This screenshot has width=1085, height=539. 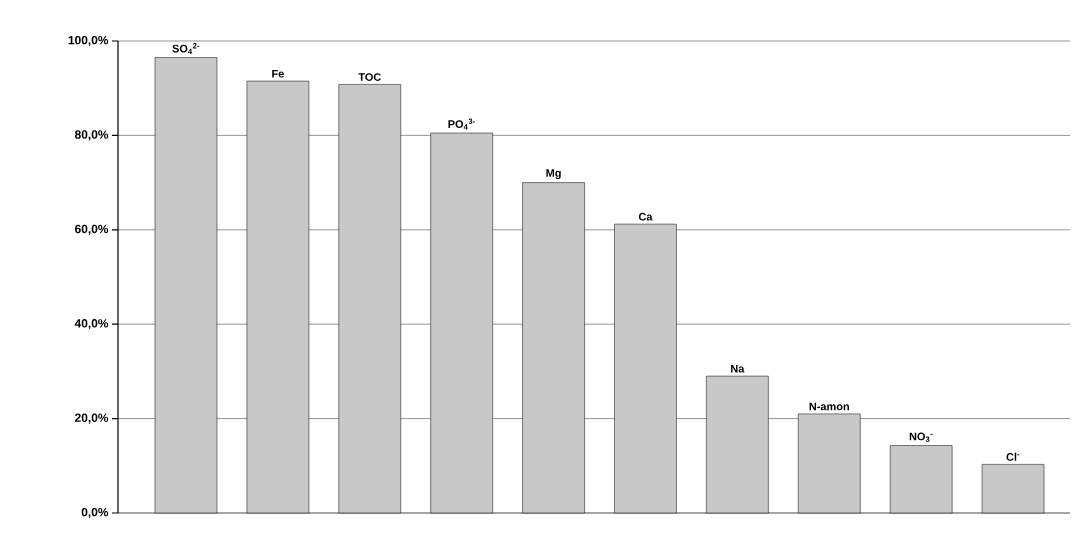 What do you see at coordinates (91, 135) in the screenshot?
I see `y-tick-label: 80,0%` at bounding box center [91, 135].